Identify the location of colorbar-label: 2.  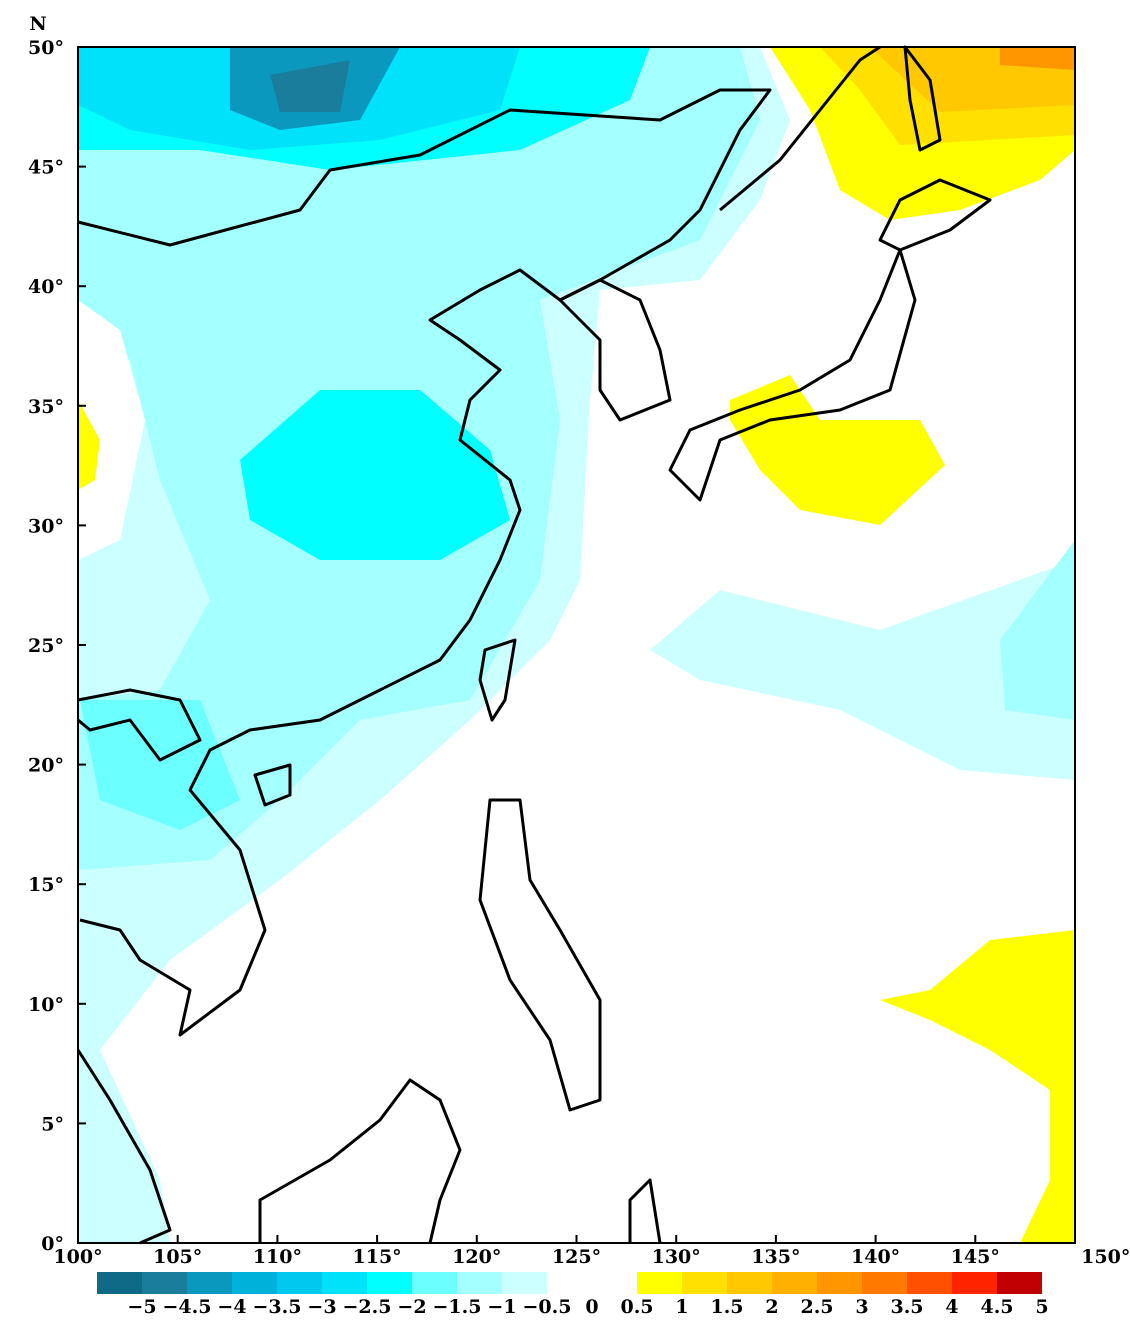
(771, 1307).